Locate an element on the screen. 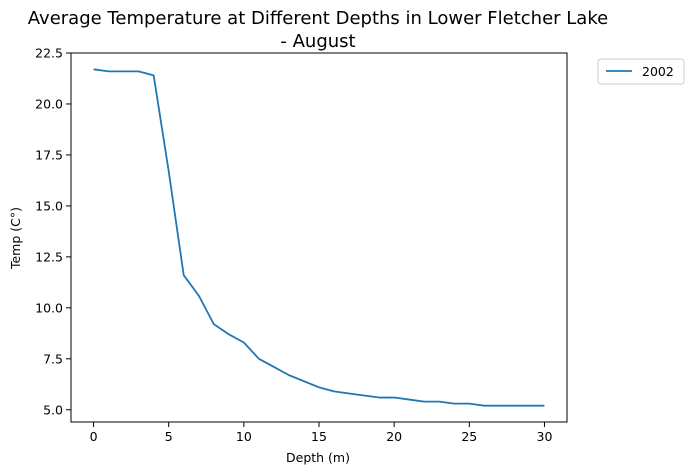  y-tick-label: 10.0 is located at coordinates (49, 307).